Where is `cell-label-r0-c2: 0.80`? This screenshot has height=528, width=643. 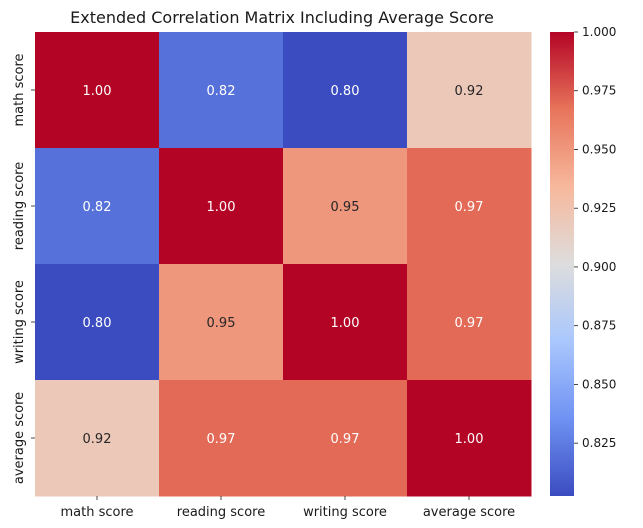 cell-label-r0-c2: 0.80 is located at coordinates (345, 91).